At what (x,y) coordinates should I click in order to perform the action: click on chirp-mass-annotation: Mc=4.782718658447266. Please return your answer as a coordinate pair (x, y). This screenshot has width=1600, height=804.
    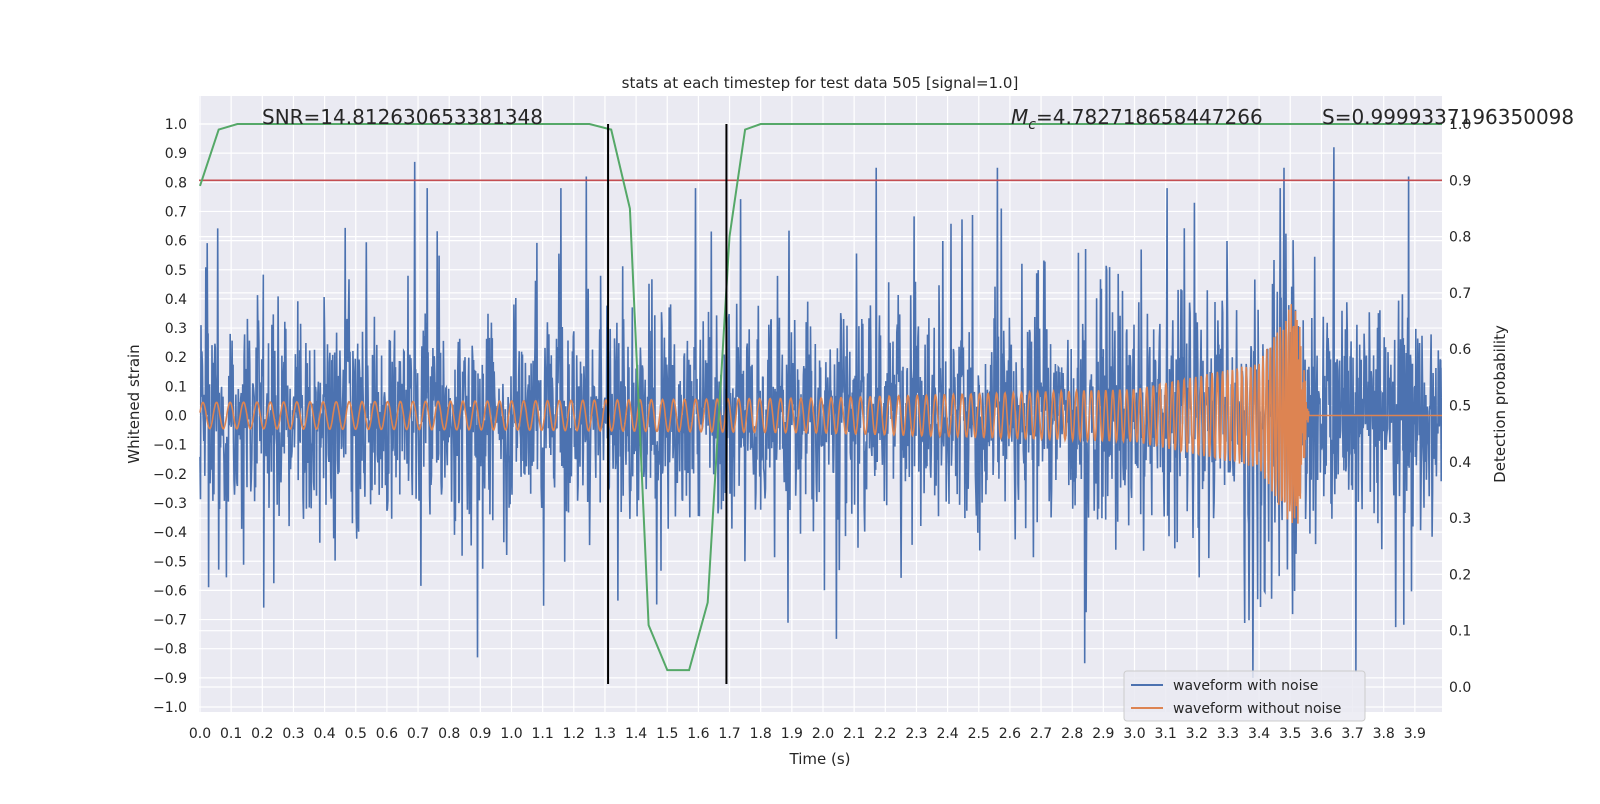
    Looking at the image, I should click on (1137, 119).